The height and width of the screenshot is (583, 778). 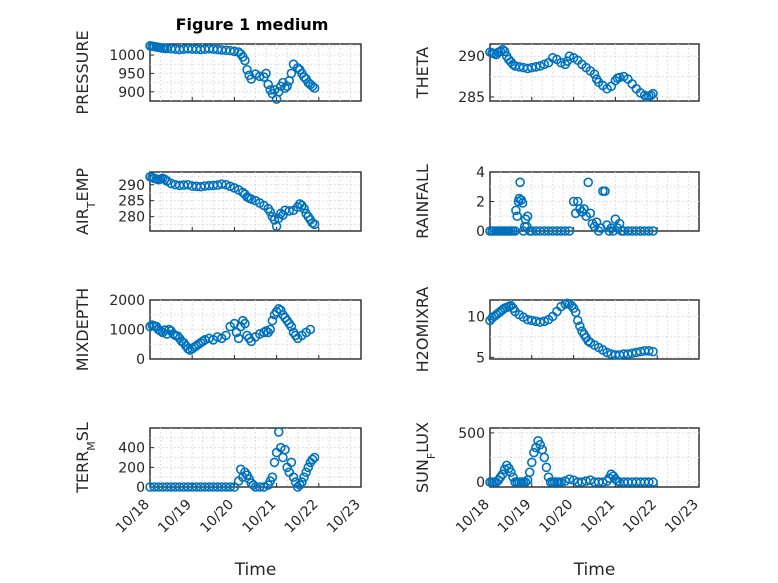 What do you see at coordinates (425, 457) in the screenshot?
I see `y-axis-label: SUNFLUX` at bounding box center [425, 457].